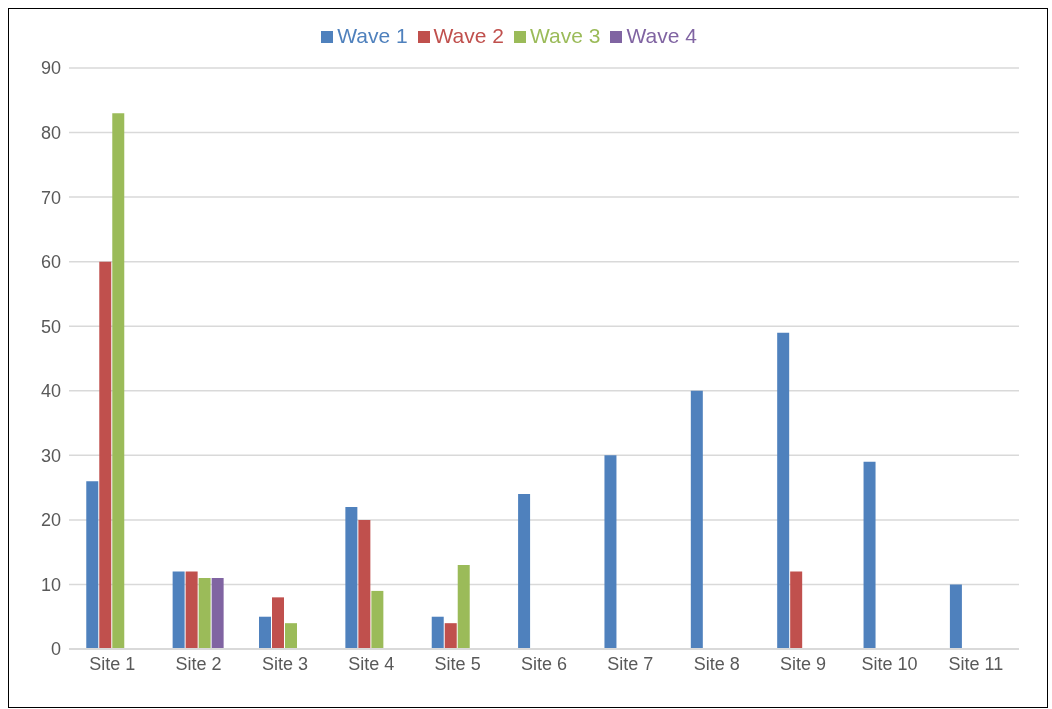 The image size is (1052, 709). I want to click on y-tick-label: 50, so click(50, 326).